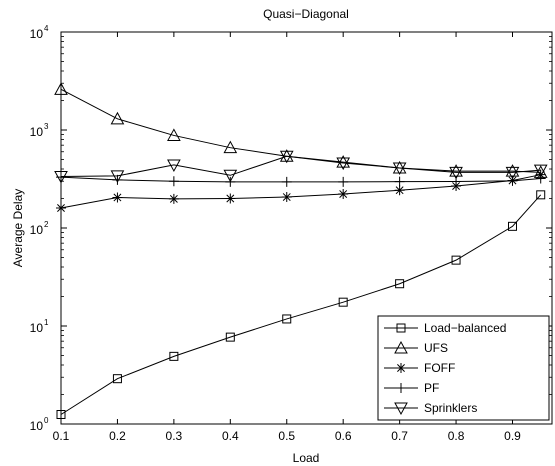 The height and width of the screenshot is (466, 555). I want to click on x-tick-label: 0.3, so click(174, 436).